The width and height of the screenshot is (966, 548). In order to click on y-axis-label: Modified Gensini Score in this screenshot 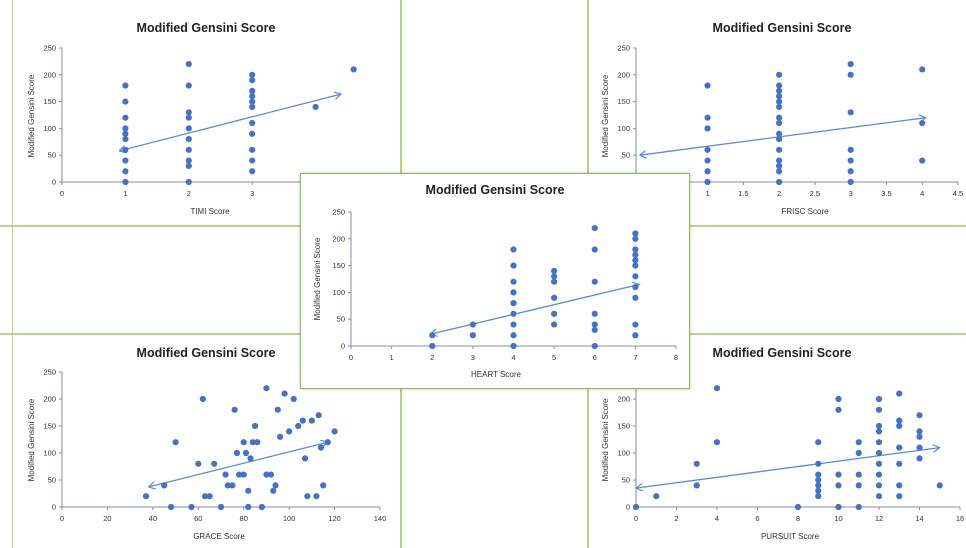, I will do `click(605, 439)`.